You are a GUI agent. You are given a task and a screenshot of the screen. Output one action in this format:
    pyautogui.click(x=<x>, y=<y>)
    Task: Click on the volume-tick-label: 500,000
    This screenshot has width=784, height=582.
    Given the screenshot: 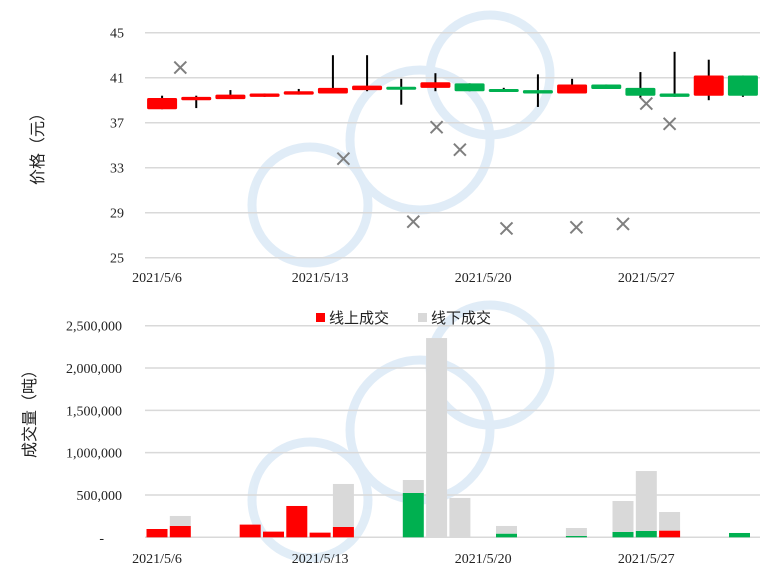 What is the action you would take?
    pyautogui.click(x=100, y=496)
    